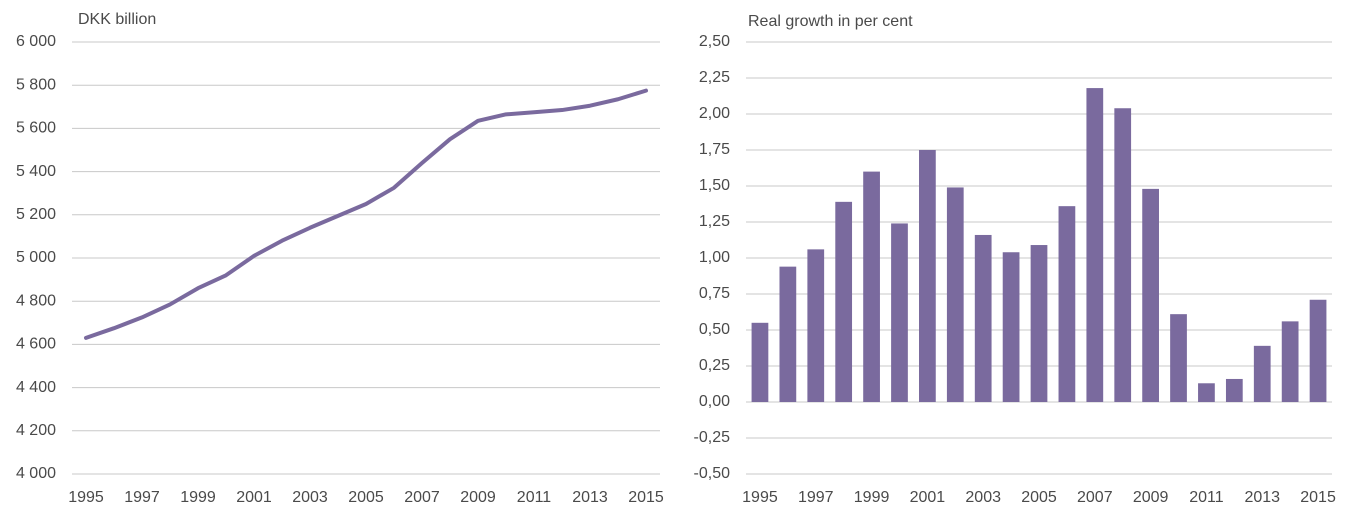  Describe the element at coordinates (36, 171) in the screenshot. I see `y-tick-label: 5 400` at that location.